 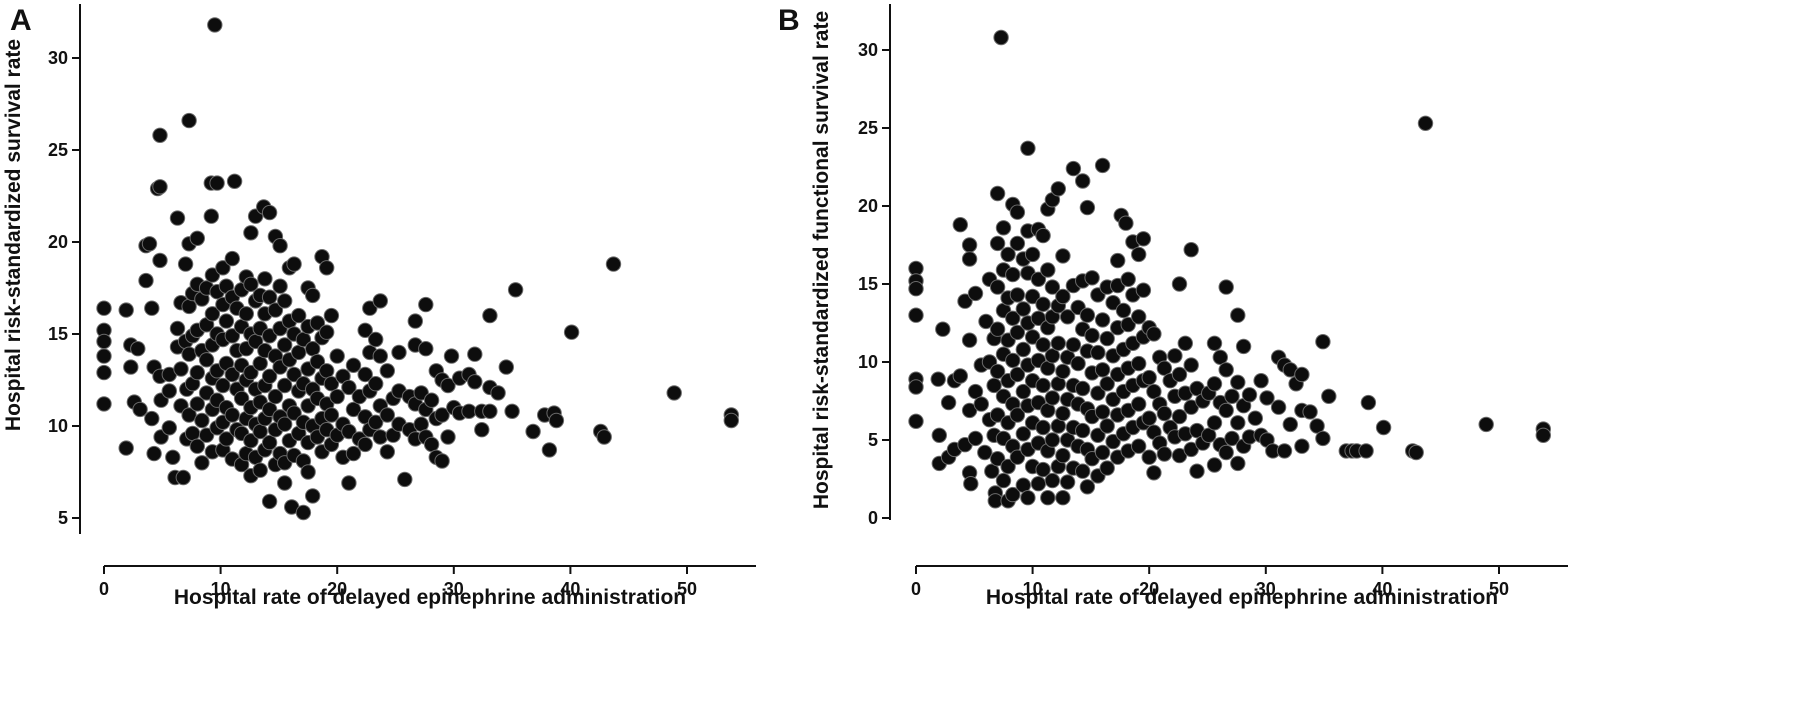 I want to click on panel-a-y-tick-label: 10, so click(x=58, y=426).